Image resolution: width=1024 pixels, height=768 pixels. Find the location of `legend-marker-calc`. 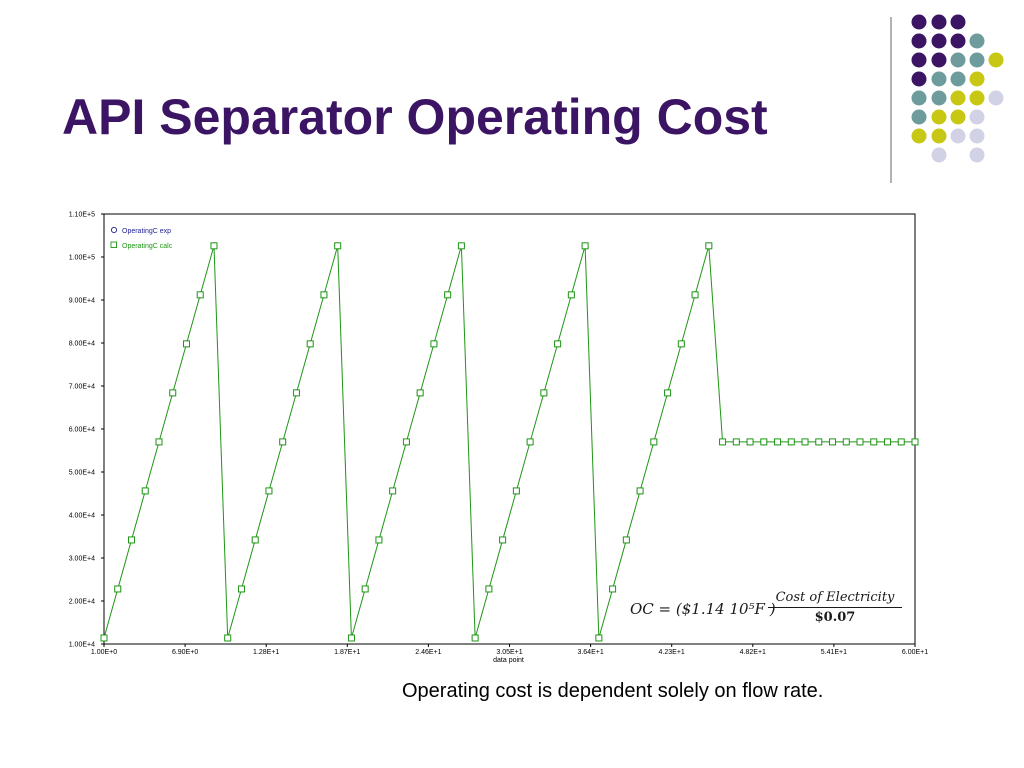

legend-marker-calc is located at coordinates (113, 244).